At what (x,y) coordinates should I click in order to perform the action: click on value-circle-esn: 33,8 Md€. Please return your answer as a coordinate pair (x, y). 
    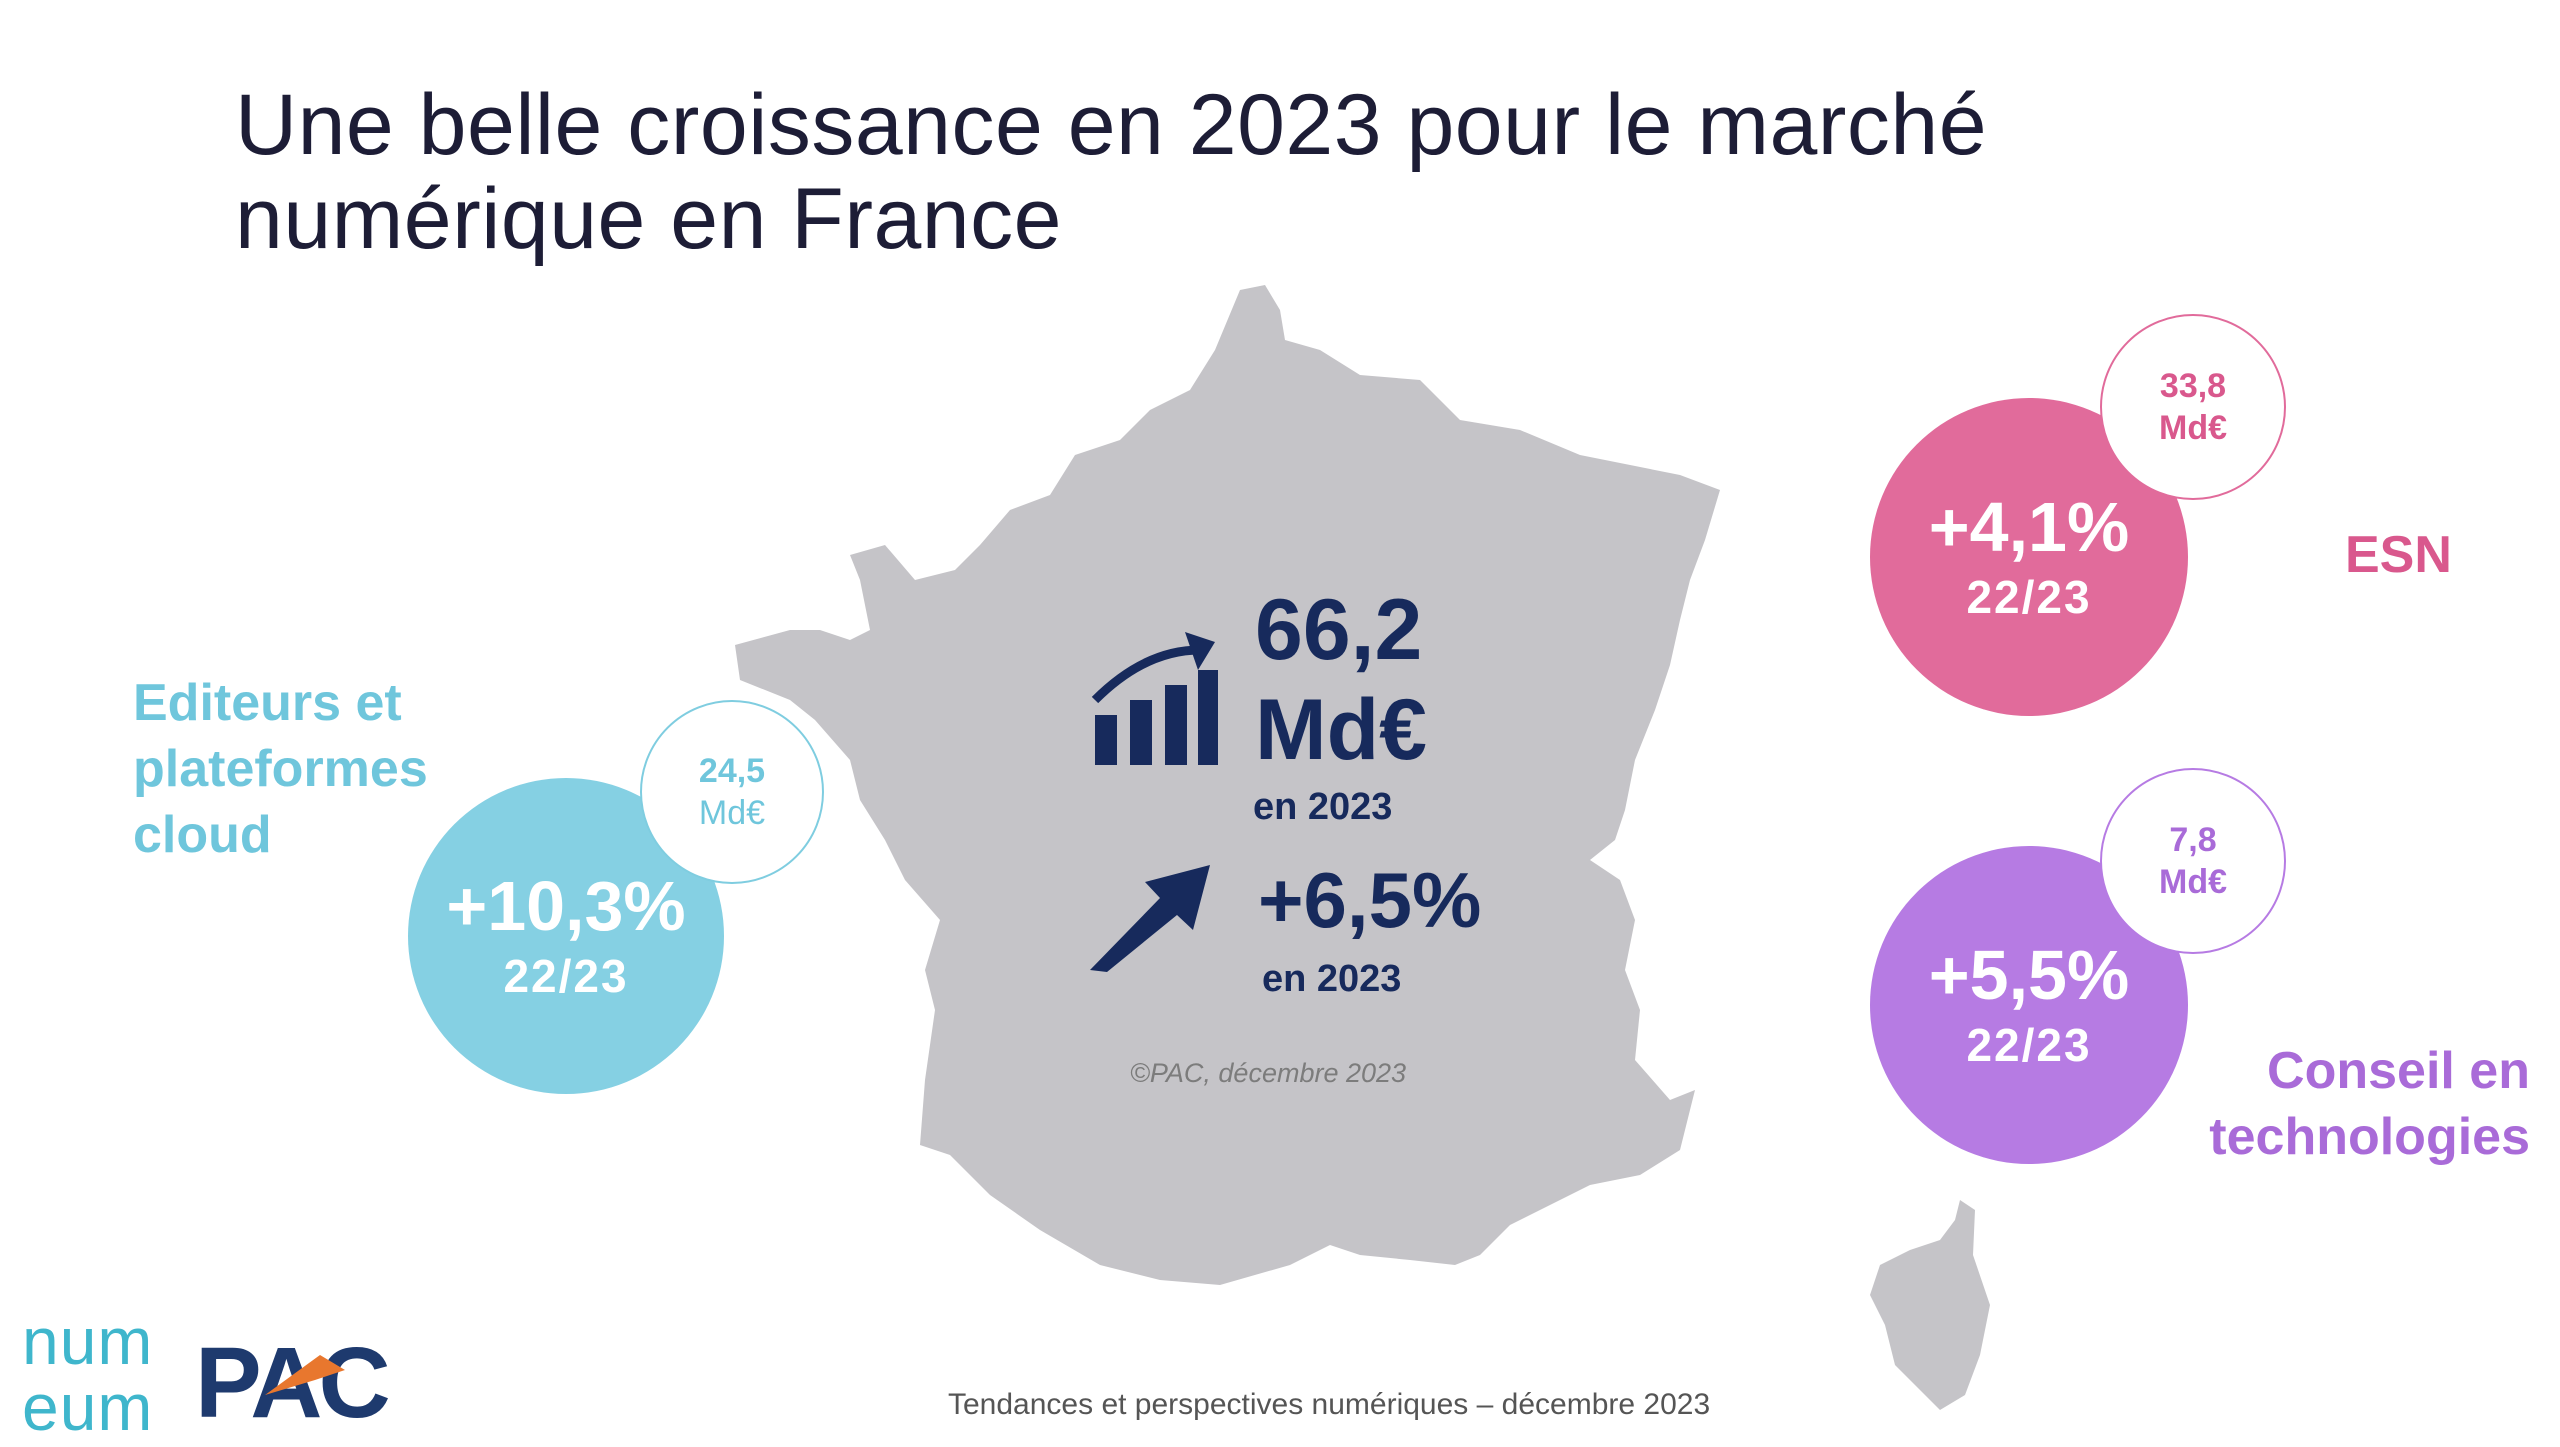
    Looking at the image, I should click on (2193, 407).